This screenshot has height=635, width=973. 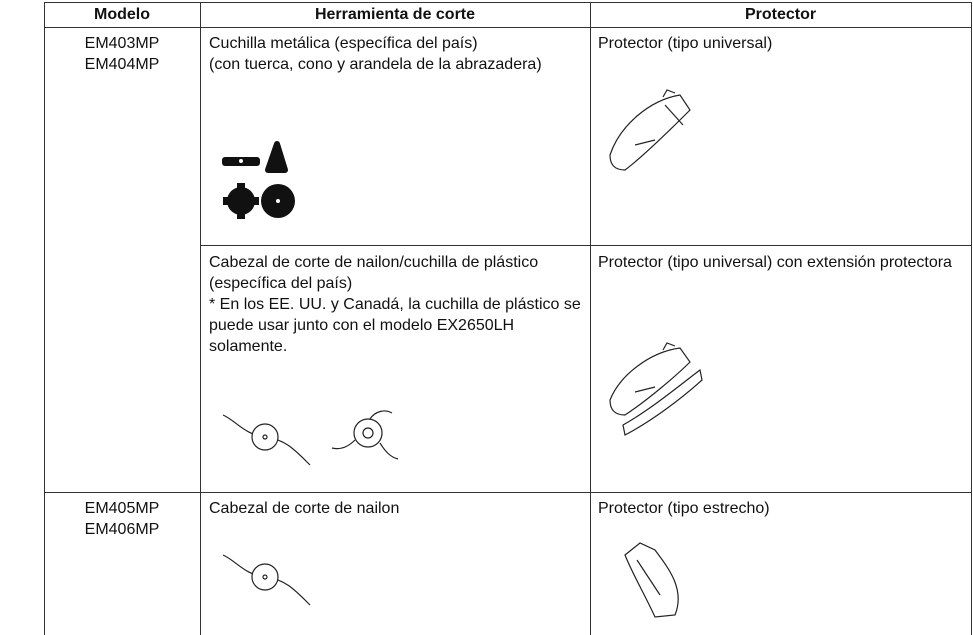 What do you see at coordinates (343, 43) in the screenshot?
I see `tool-text: Cuchilla metálica (específica del país)` at bounding box center [343, 43].